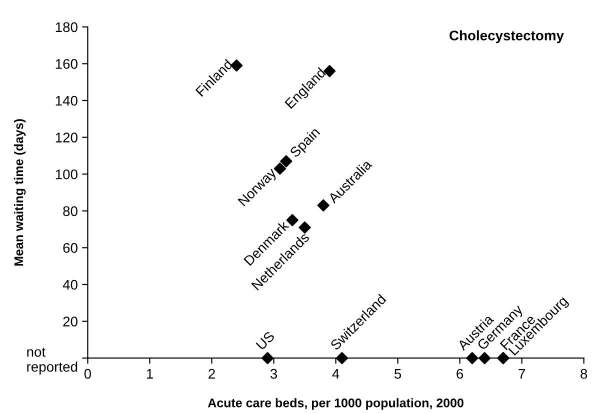  I want to click on x-tick-label: 6, so click(460, 373).